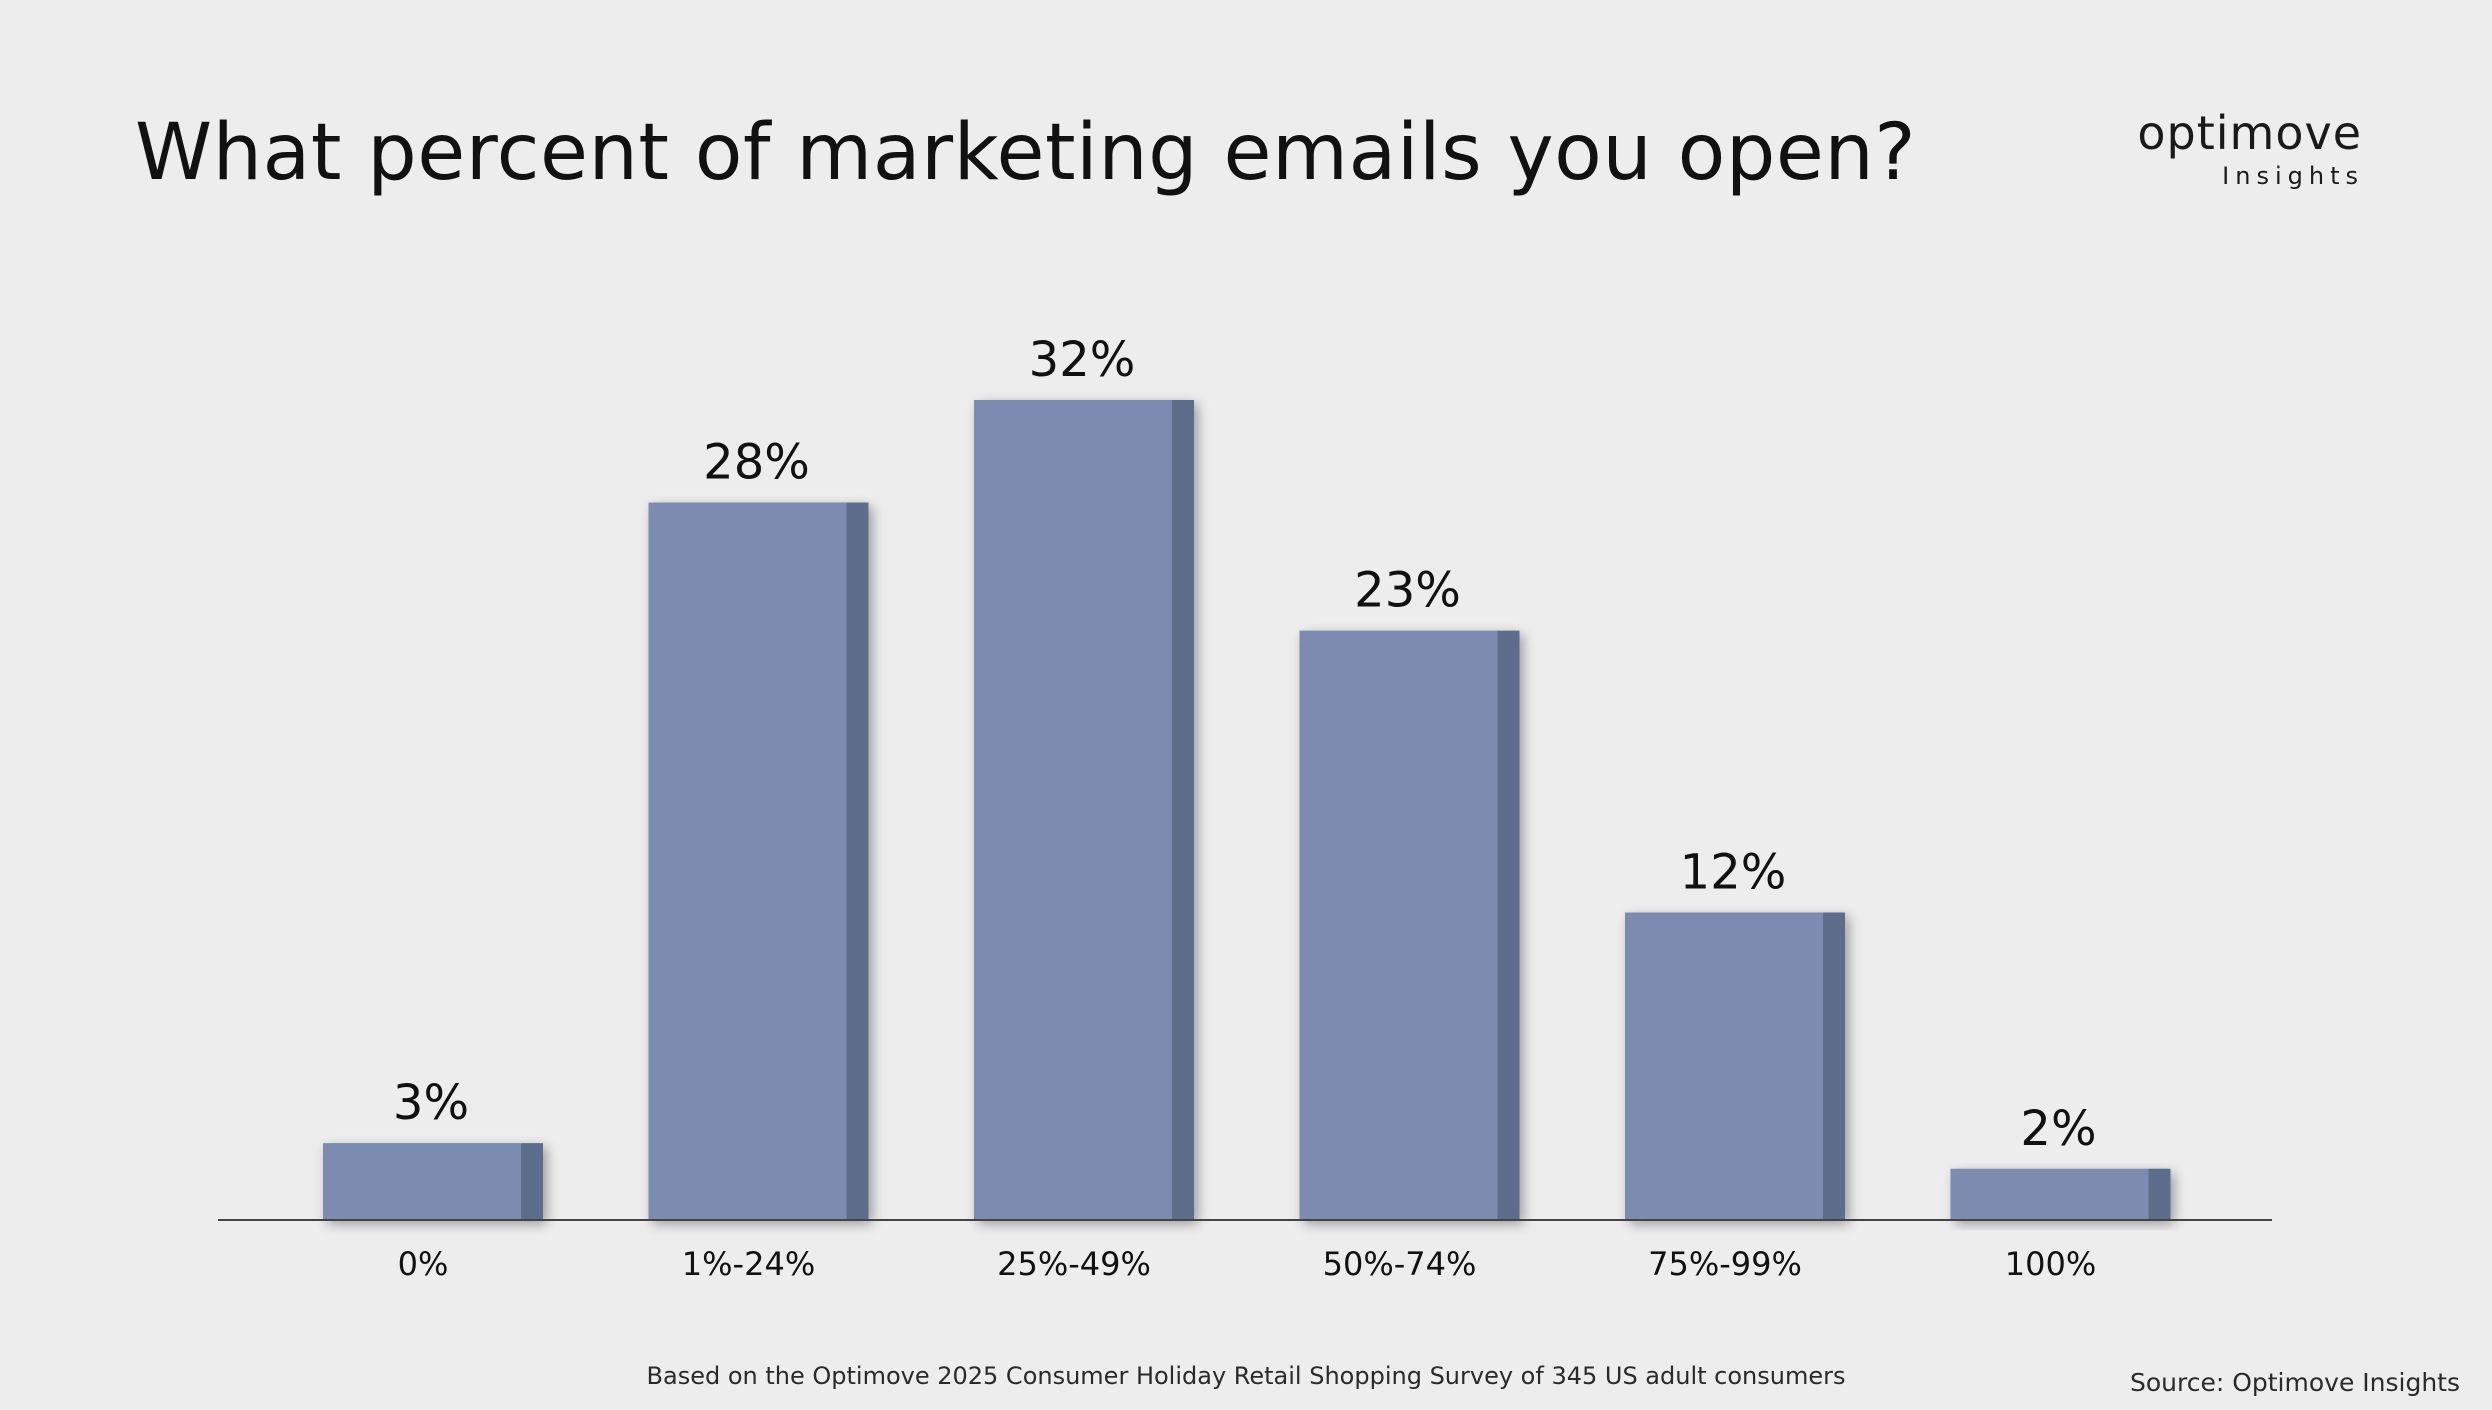  I want to click on x-tick-labels: 0% 1%-24% 25%-49% 50%-74% 75%-99% 100%, so click(1247, 1264).